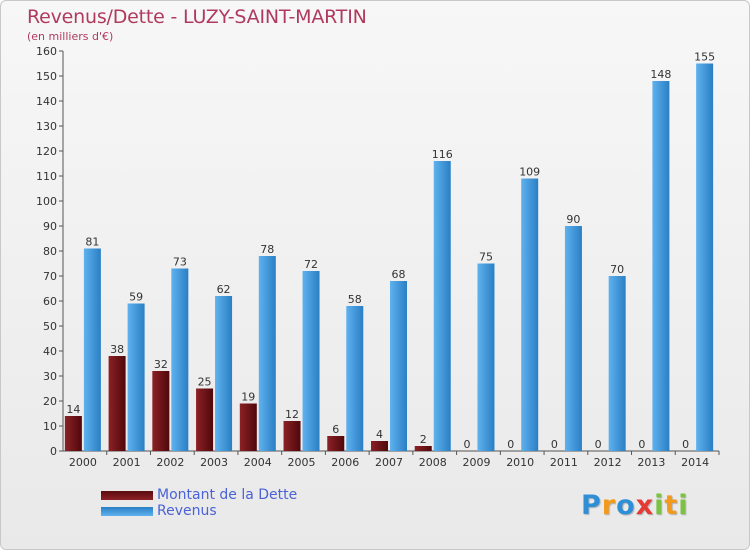  I want to click on proxiti-logo: Proxiti, so click(635, 505).